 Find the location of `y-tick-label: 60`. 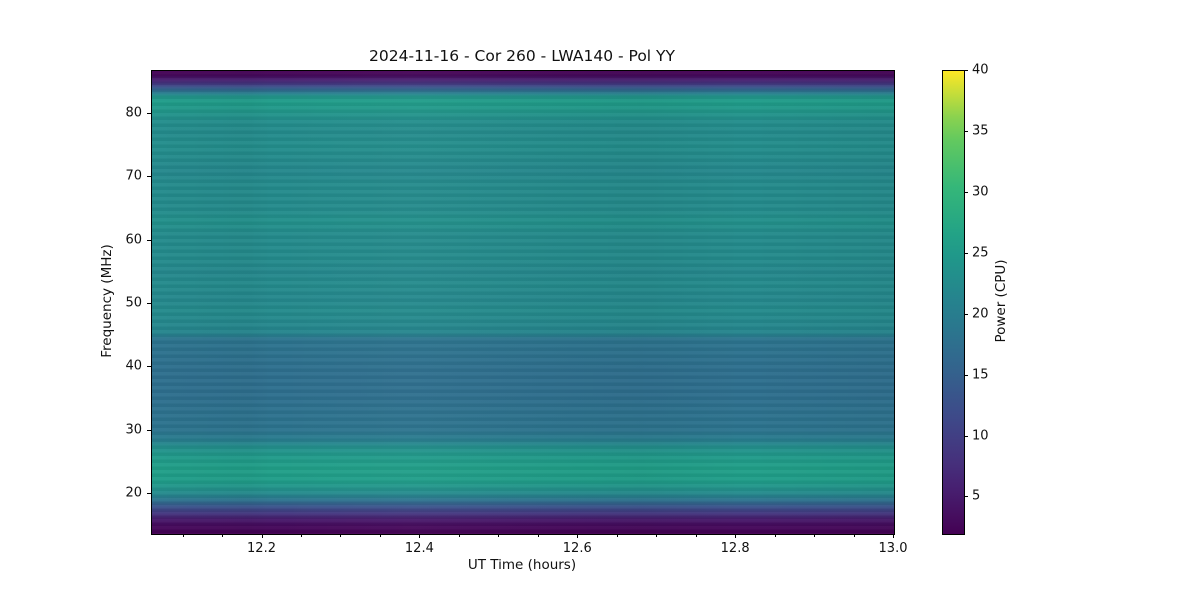

y-tick-label: 60 is located at coordinates (133, 240).